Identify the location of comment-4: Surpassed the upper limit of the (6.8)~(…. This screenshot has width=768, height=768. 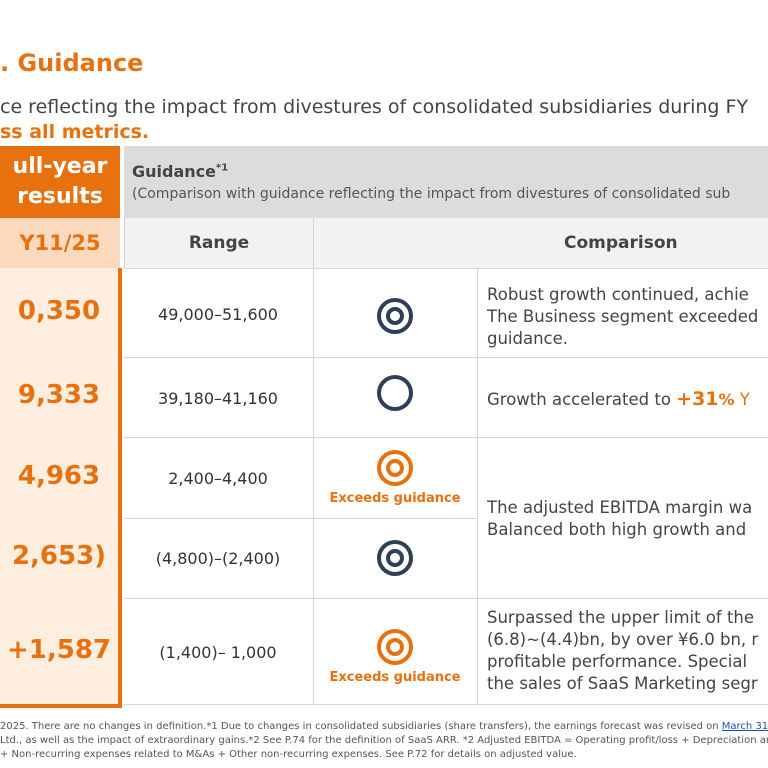
(623, 650).